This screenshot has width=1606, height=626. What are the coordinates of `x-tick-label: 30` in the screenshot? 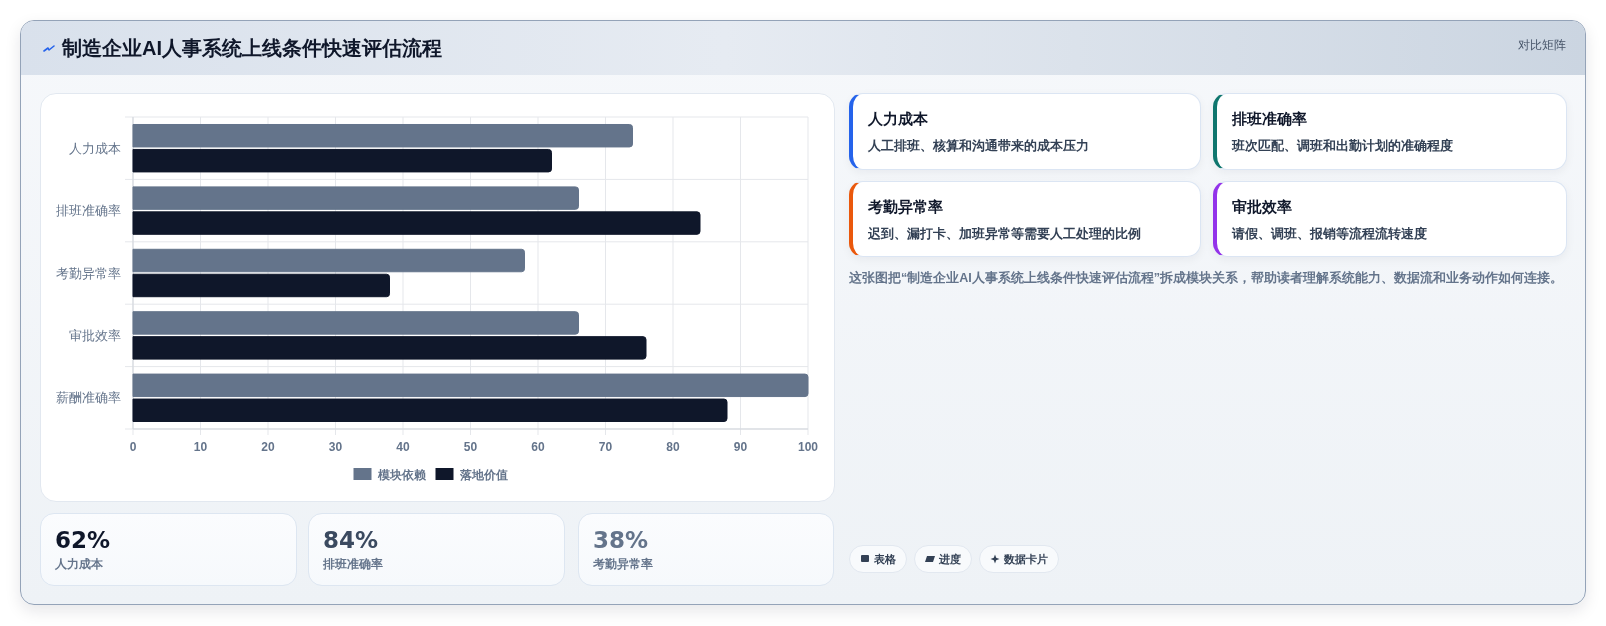 It's located at (335, 447).